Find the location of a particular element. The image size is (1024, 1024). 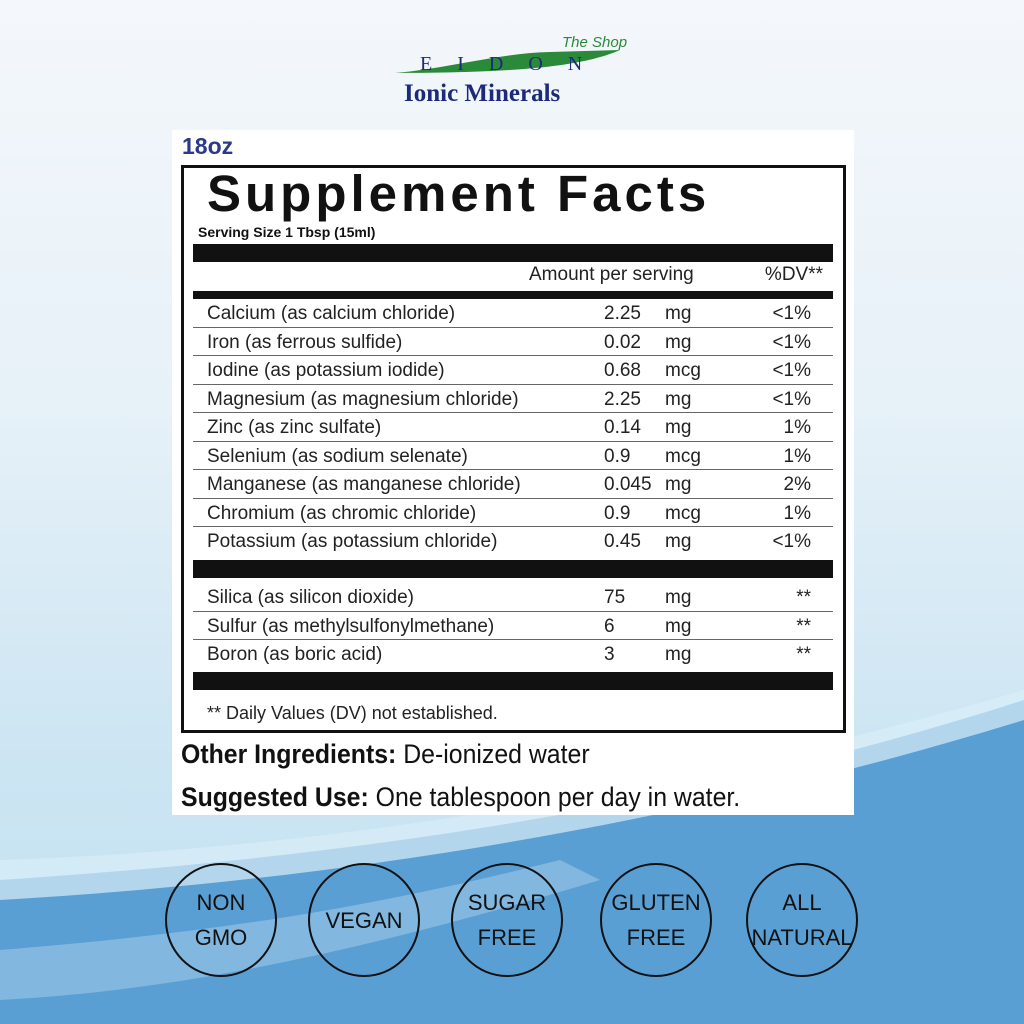

footnote: ** Daily Values (DV) not established. is located at coordinates (352, 713).